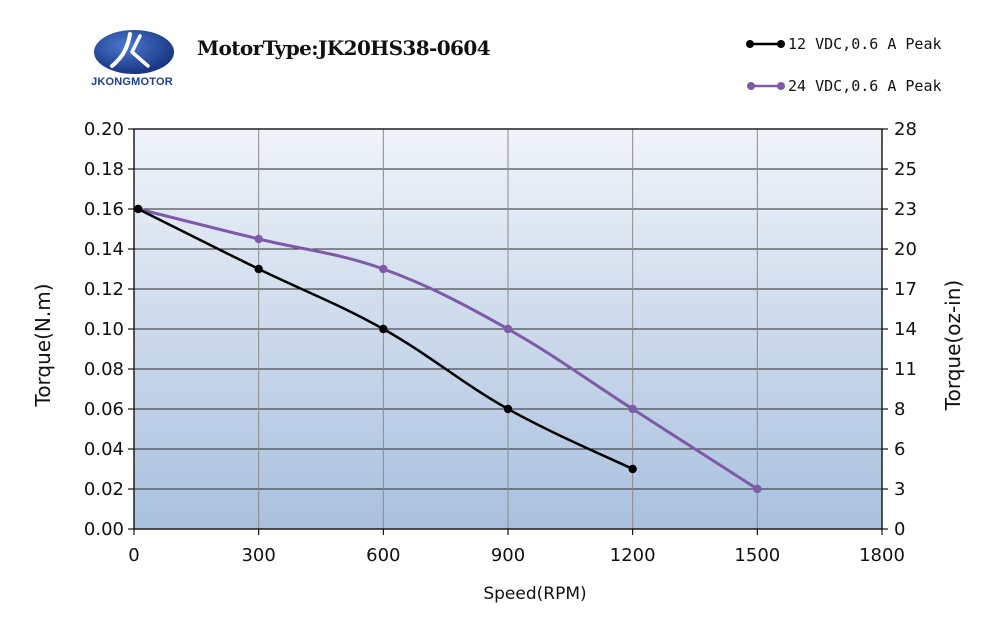  I want to click on y-tick-label: 0.02, so click(104, 489).